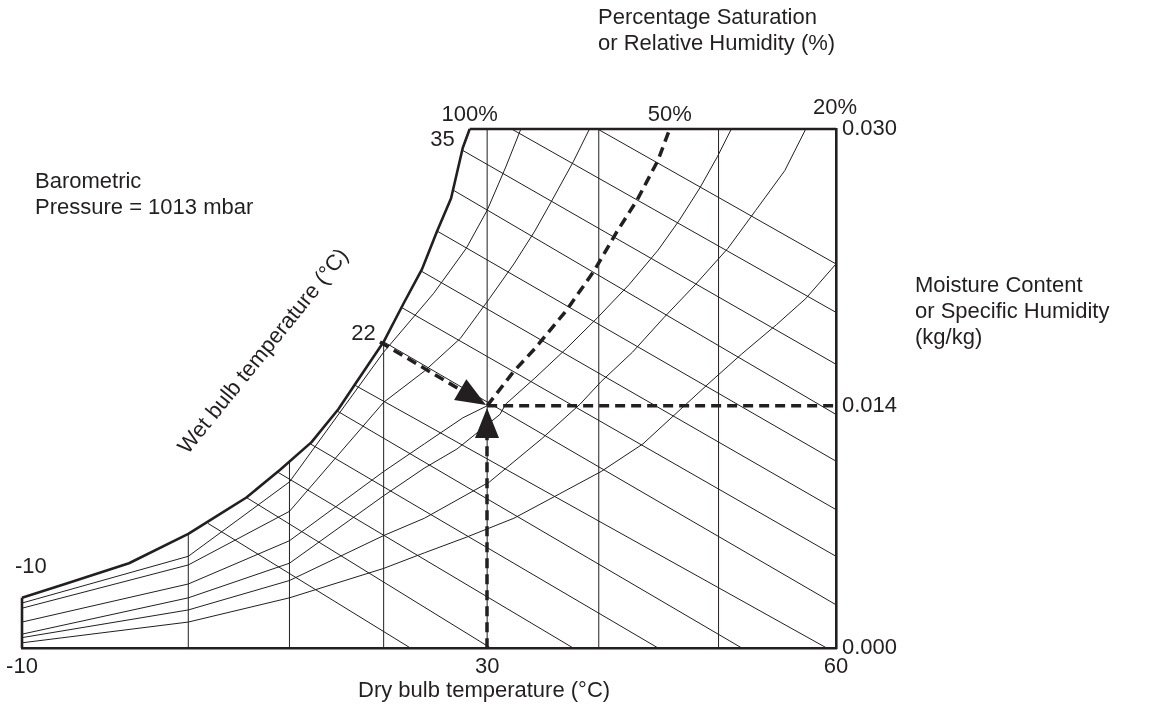 The height and width of the screenshot is (713, 1164). I want to click on x-axis-title: Dry bulb temperature (°C), so click(484, 690).